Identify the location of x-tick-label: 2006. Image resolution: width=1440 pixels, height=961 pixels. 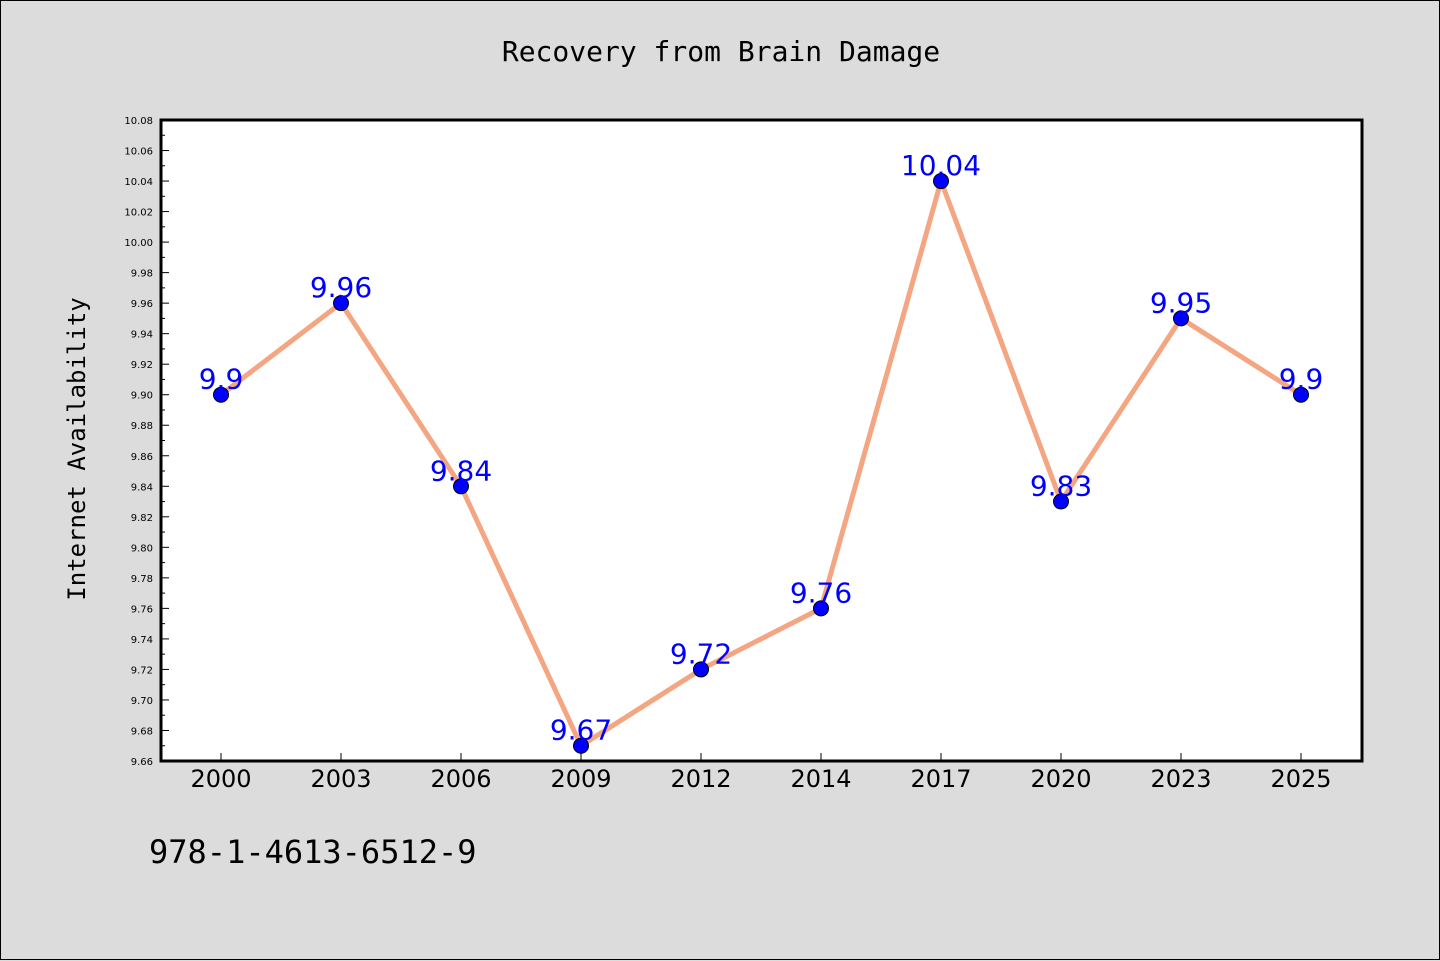
(460, 779).